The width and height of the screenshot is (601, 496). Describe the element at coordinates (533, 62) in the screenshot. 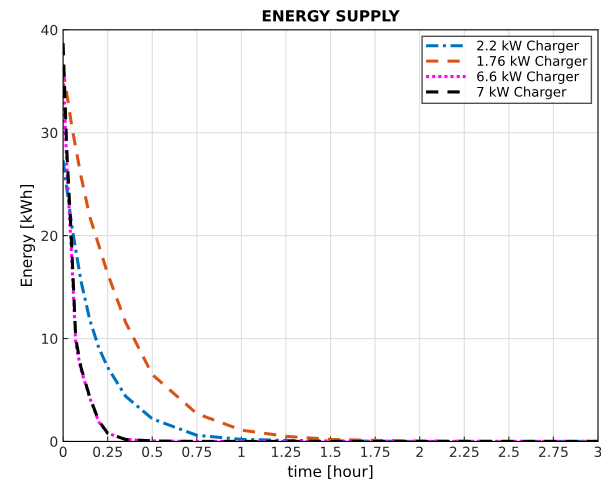

I see `legend-label: 1.76 kW Charger` at that location.